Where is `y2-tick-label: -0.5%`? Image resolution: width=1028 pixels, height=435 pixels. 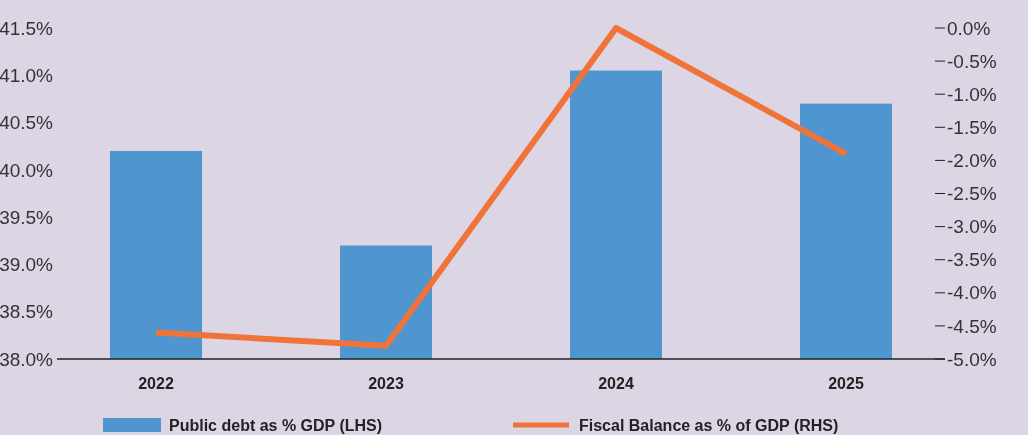 y2-tick-label: -0.5% is located at coordinates (972, 61).